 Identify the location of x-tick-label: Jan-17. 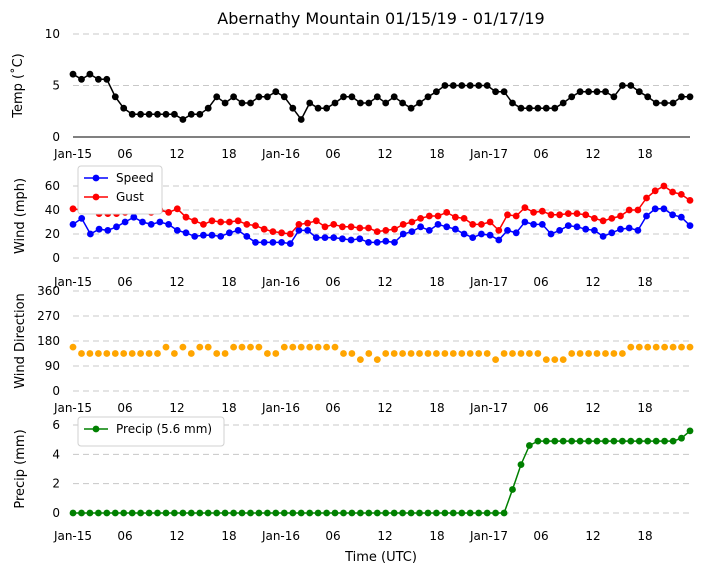
(488, 154).